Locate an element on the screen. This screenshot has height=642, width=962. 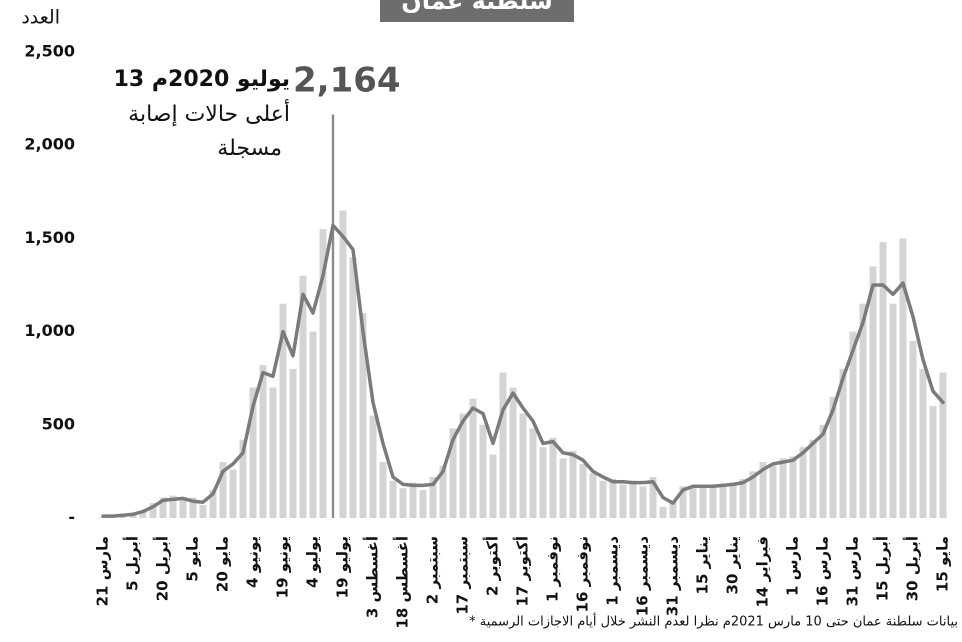
x-tick-label: 1 مارس is located at coordinates (793, 566).